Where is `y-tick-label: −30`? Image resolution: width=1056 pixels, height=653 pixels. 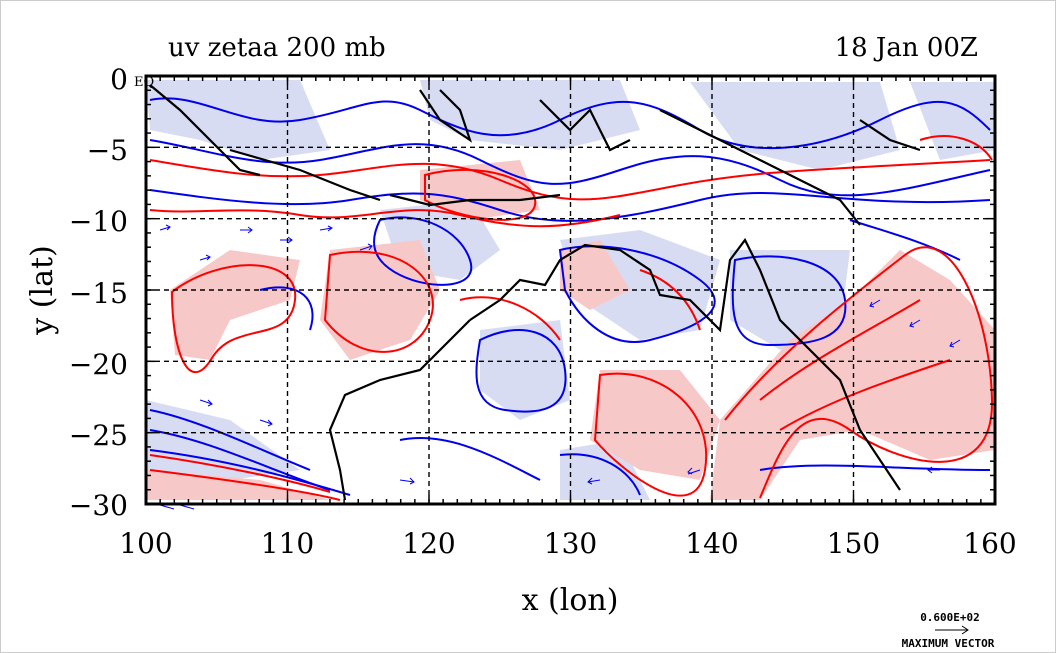
y-tick-label: −30 is located at coordinates (98, 505).